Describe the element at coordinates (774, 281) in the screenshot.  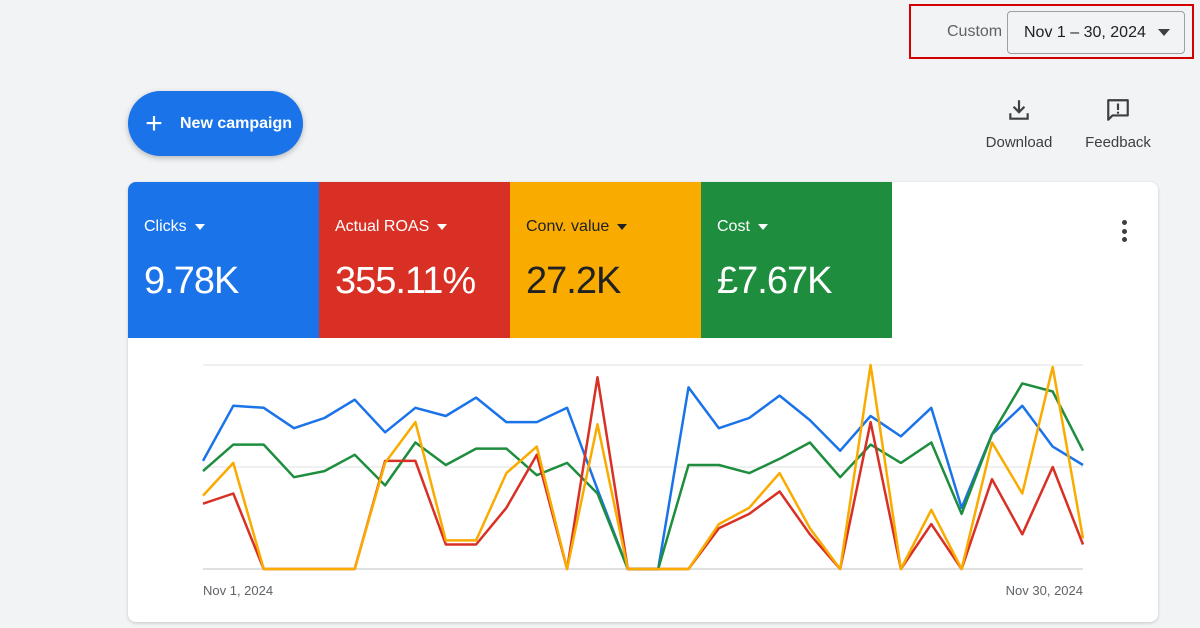
I see `metric-value-cost: £7.67K` at that location.